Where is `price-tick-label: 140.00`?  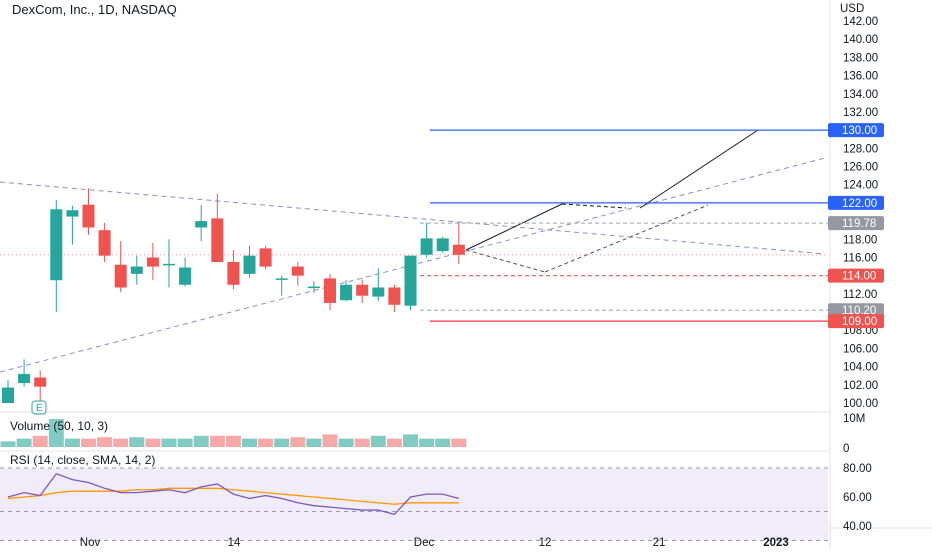
price-tick-label: 140.00 is located at coordinates (860, 40).